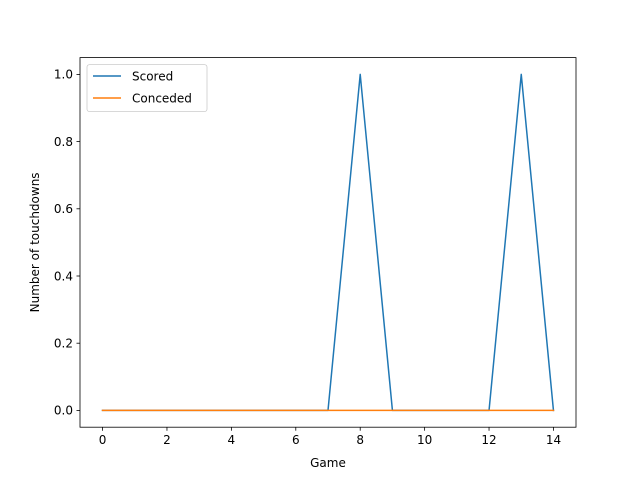 This screenshot has width=640, height=480. Describe the element at coordinates (330, 437) in the screenshot. I see `x-axis-ticks: 0 2 4 6 8 10 12 14` at that location.